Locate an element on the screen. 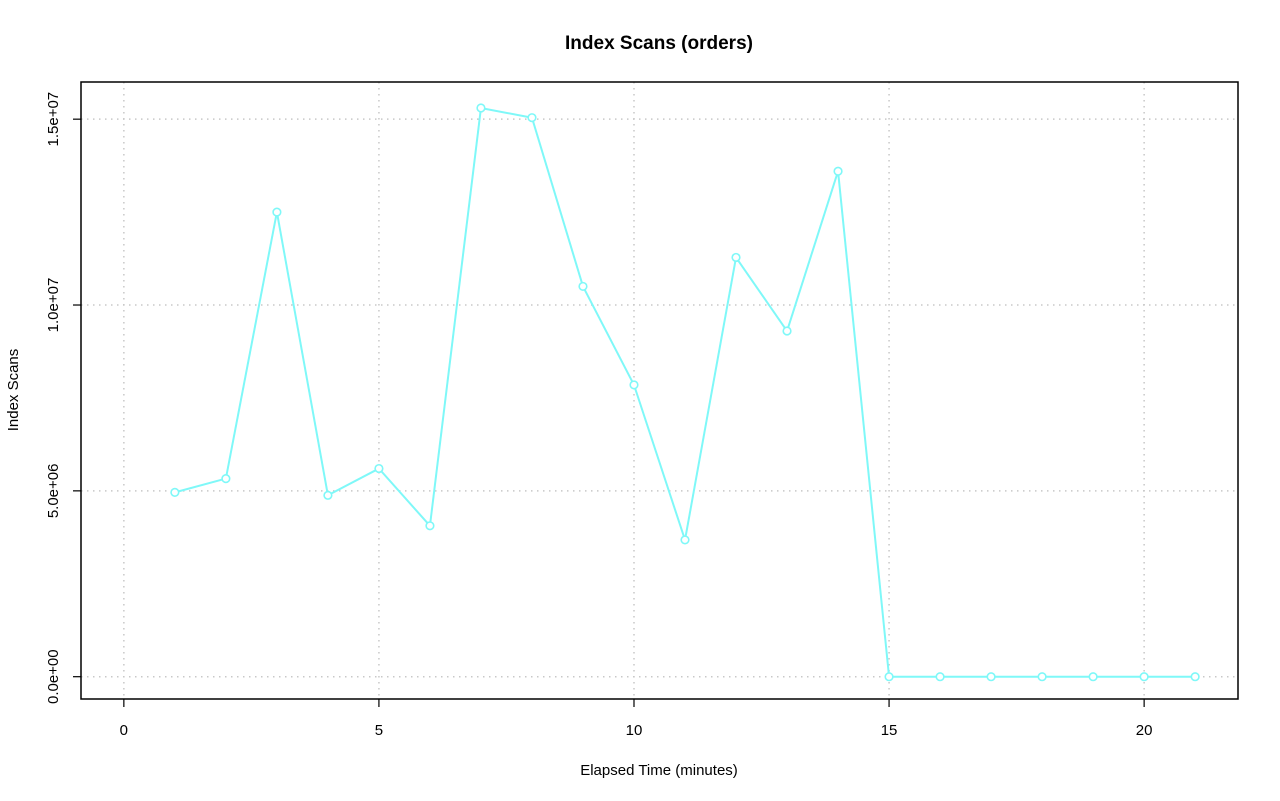 The width and height of the screenshot is (1280, 801). y-tick-label-1: 5.0e+06 is located at coordinates (53, 491).